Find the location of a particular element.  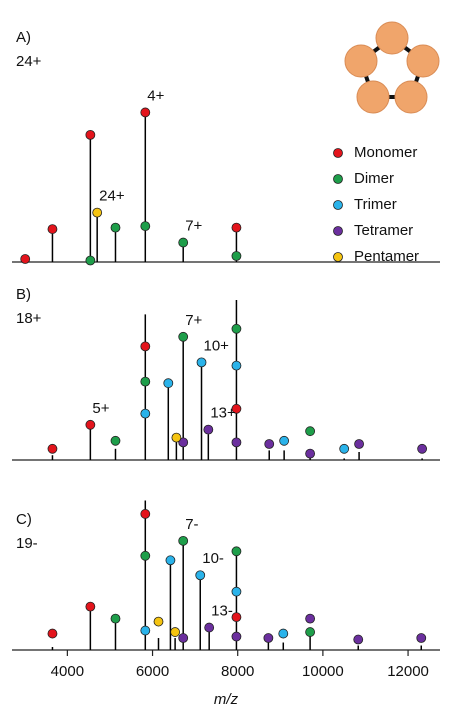

charge-label: 19- is located at coordinates (27, 543).